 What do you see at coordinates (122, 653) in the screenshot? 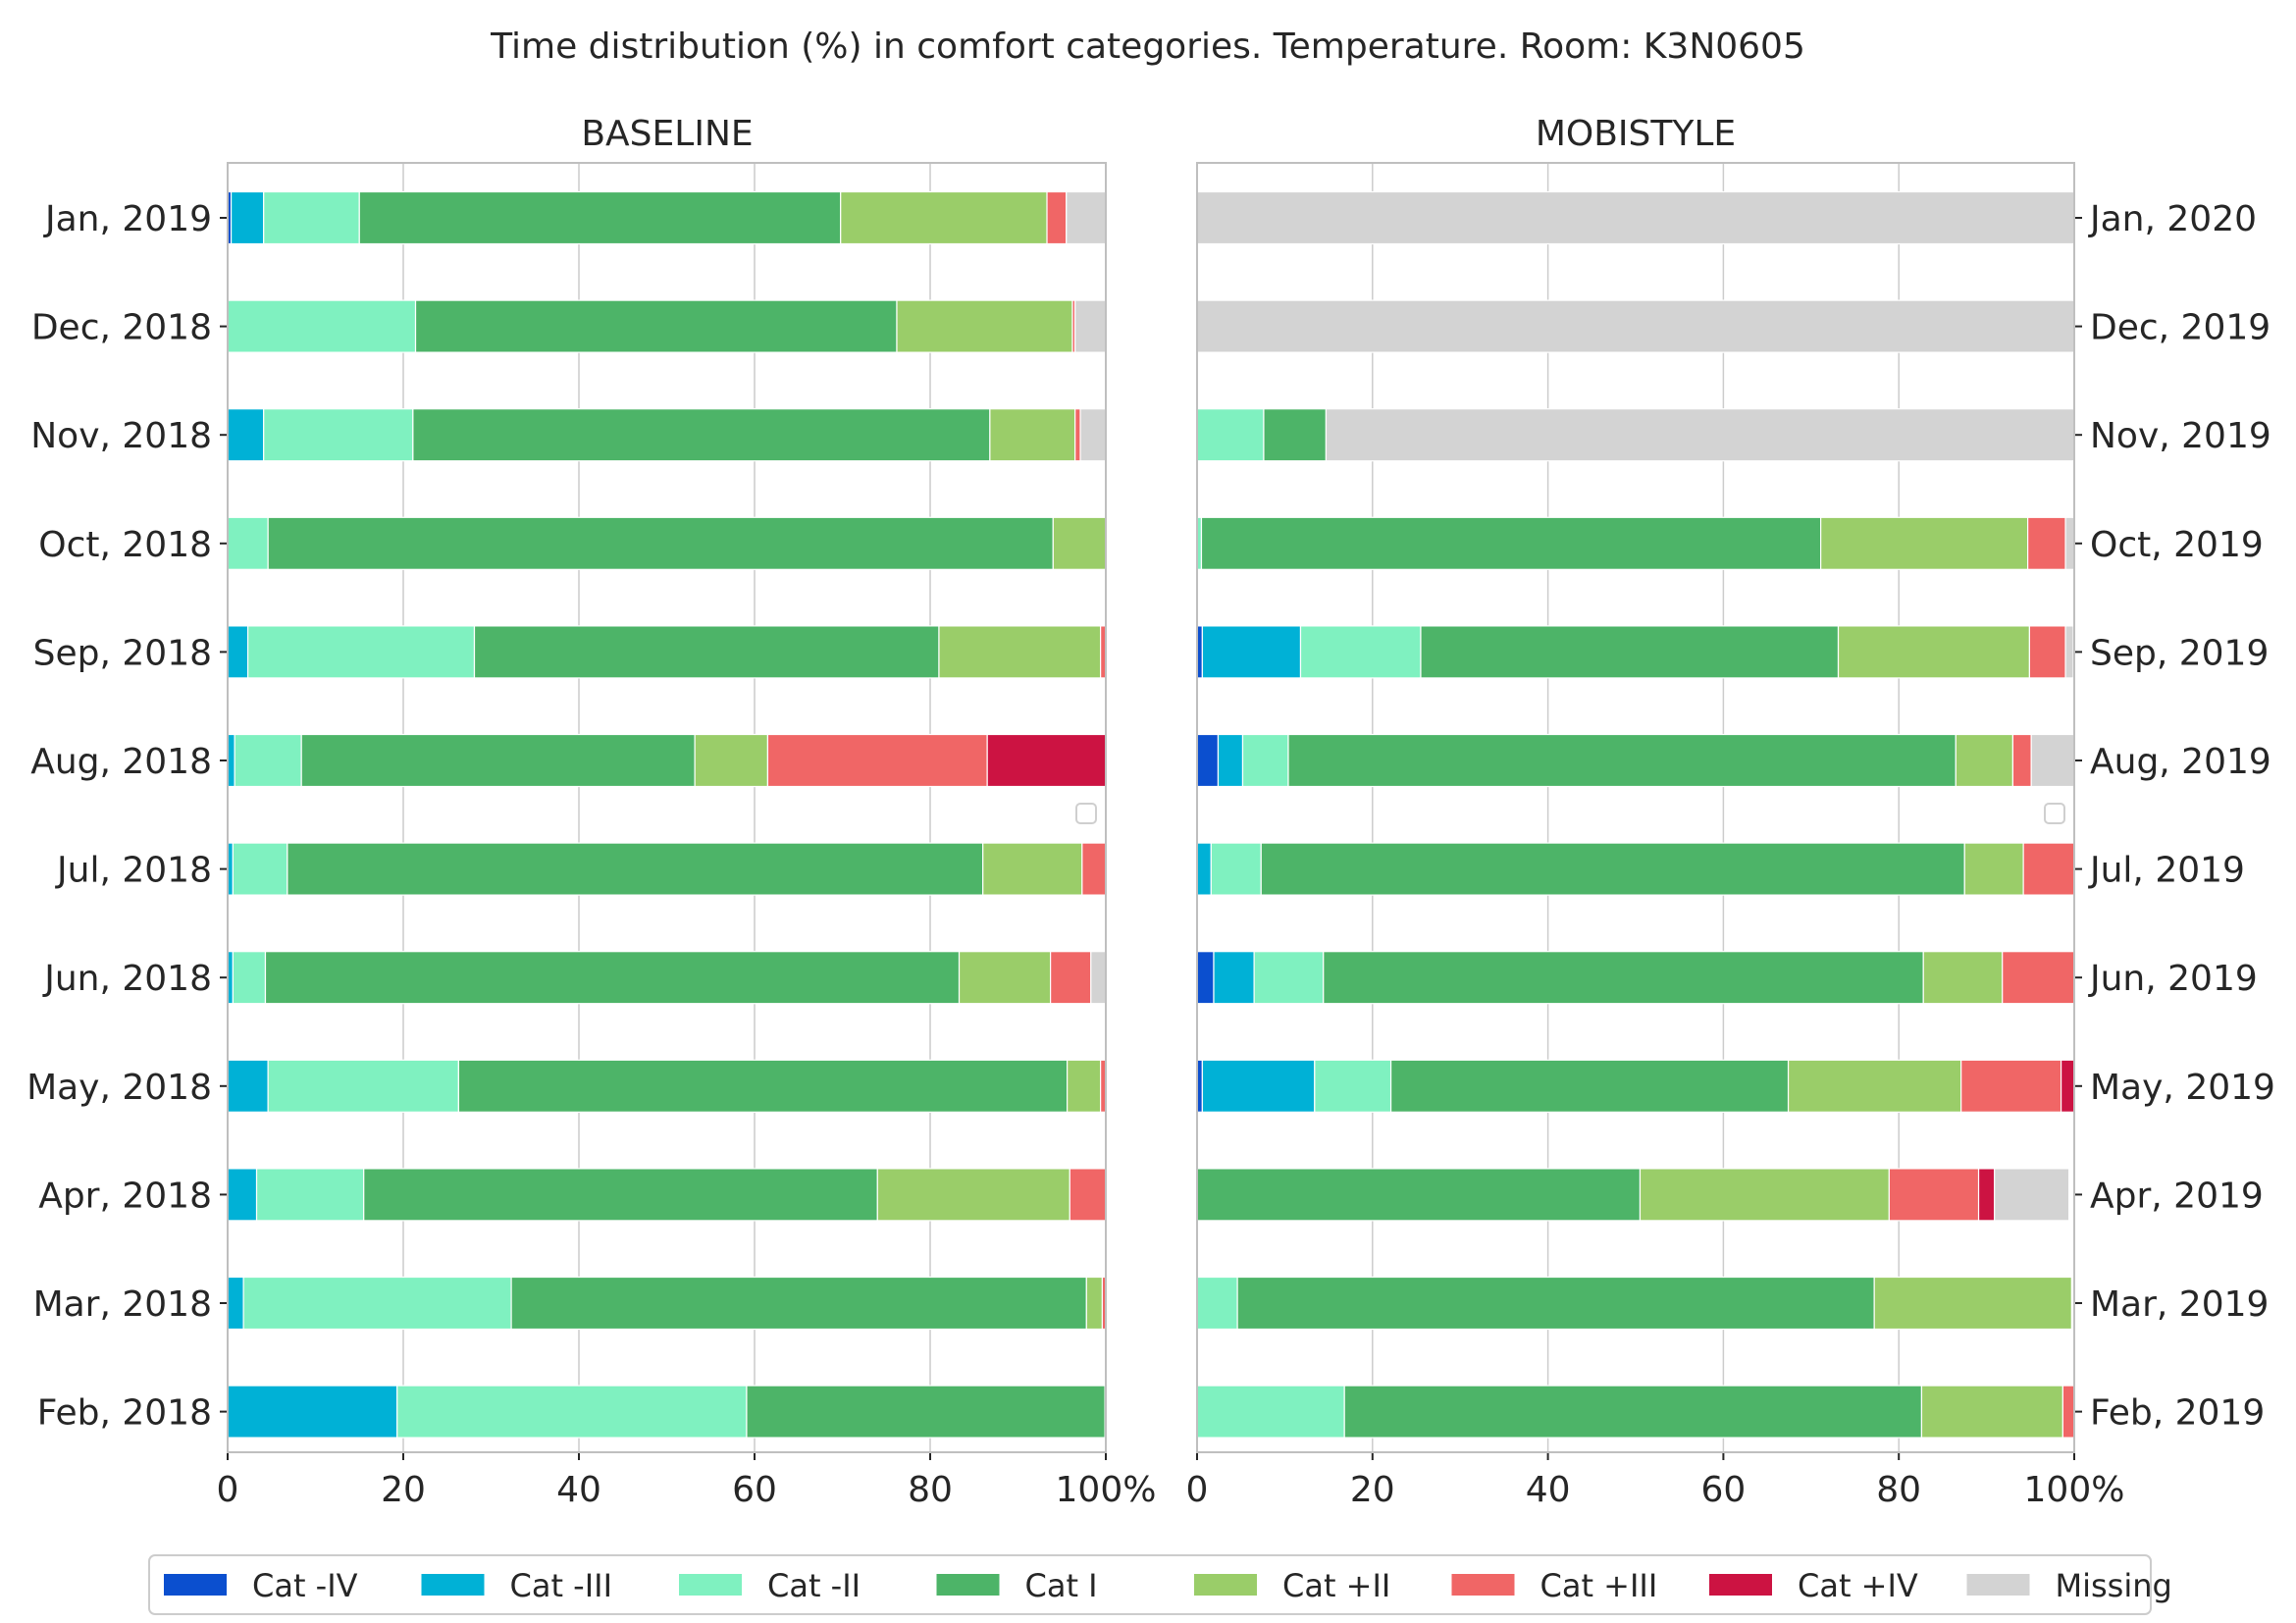
I see `ytick-label: Sep, 2018` at bounding box center [122, 653].